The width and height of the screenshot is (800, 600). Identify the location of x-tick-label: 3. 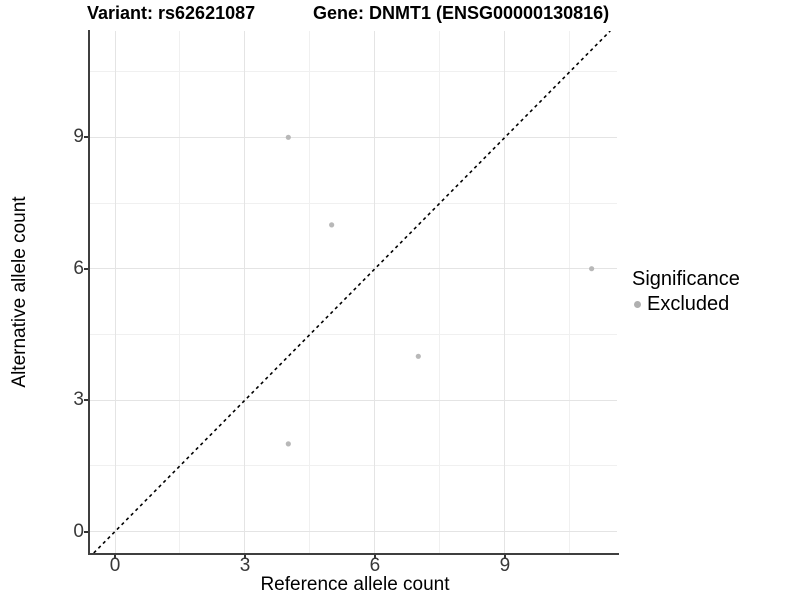
(245, 565).